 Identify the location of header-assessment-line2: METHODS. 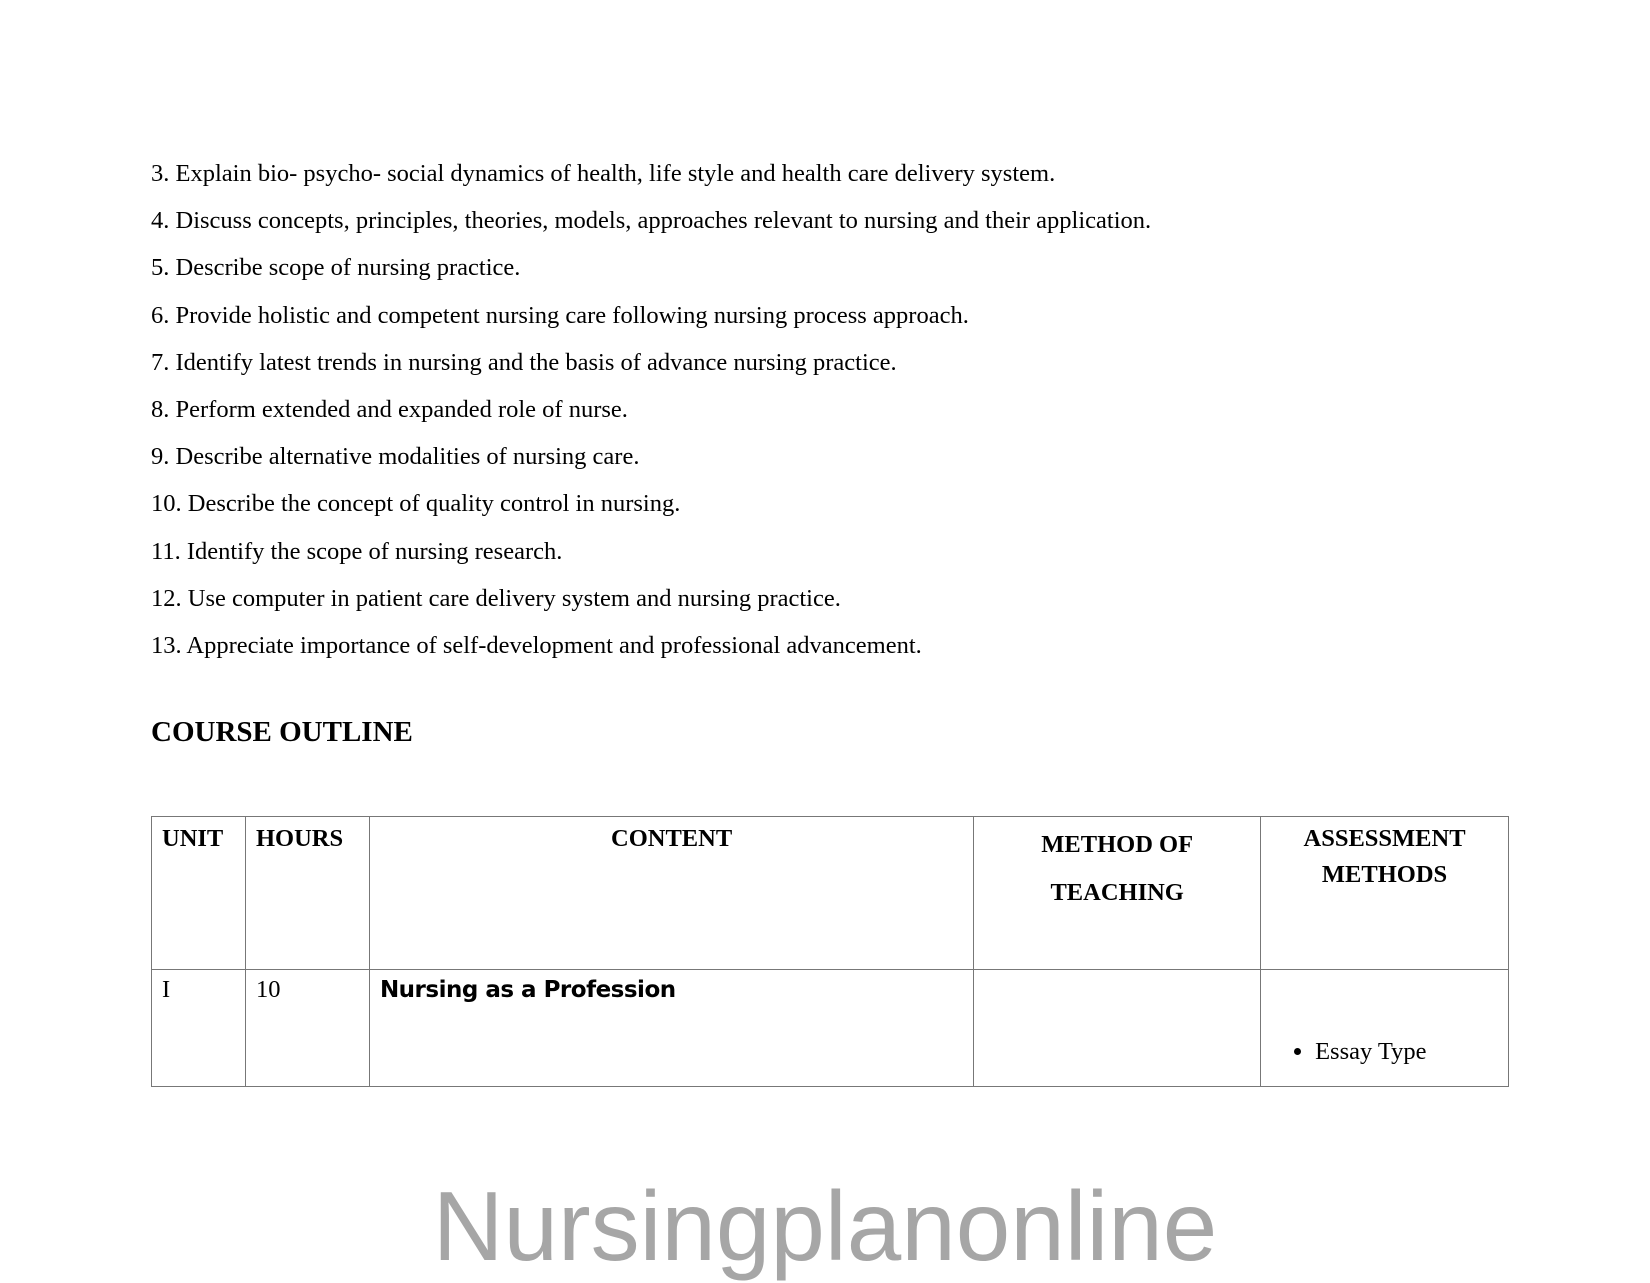
(1384, 874).